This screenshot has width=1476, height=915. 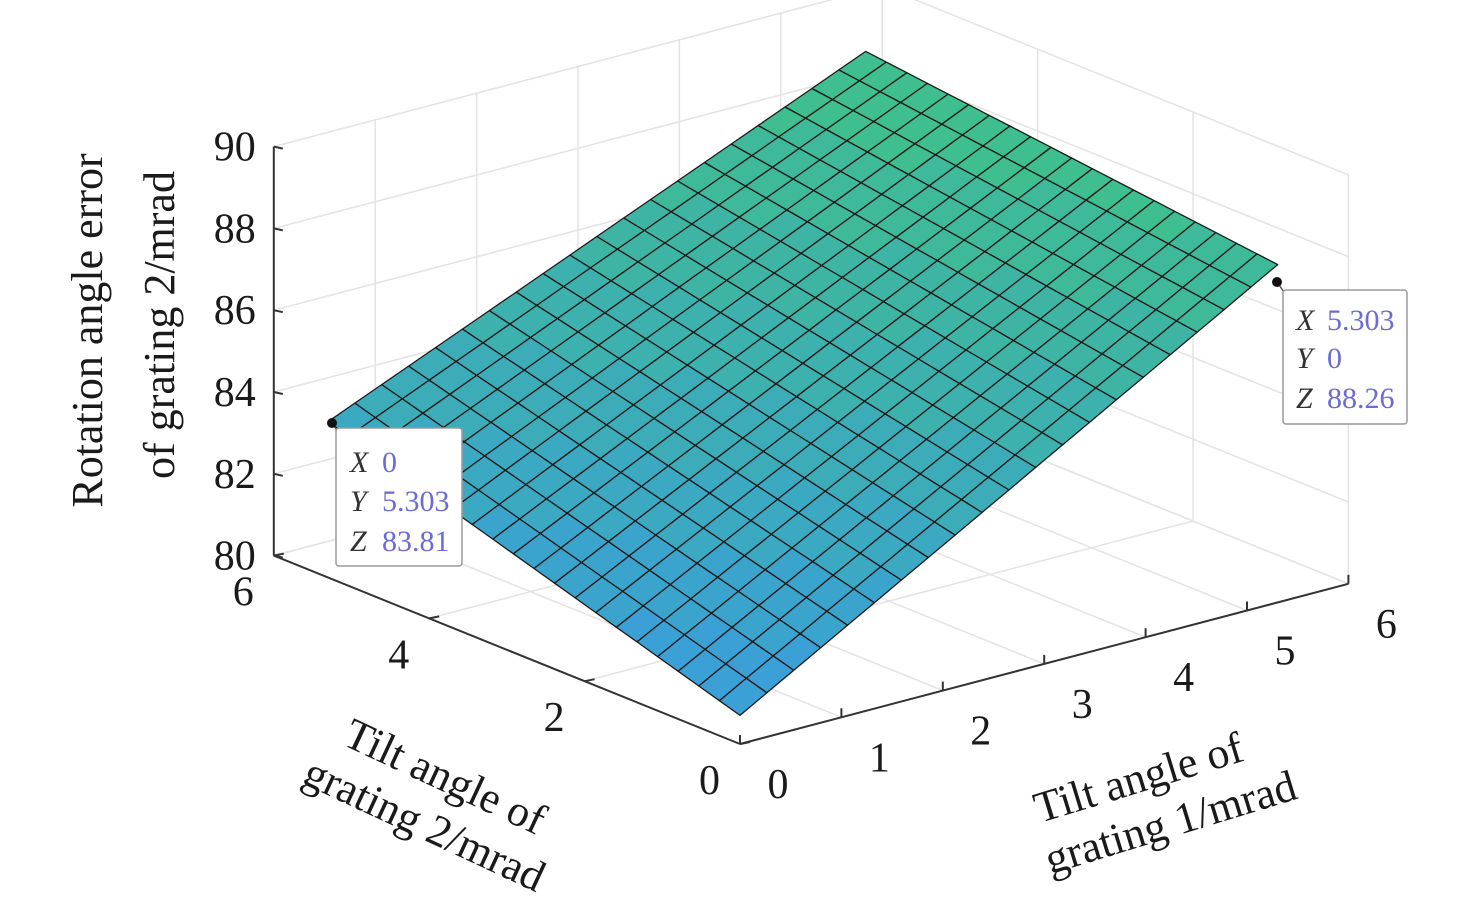 I want to click on datatip-x-5303: X 5.303 Y 0 Z 88.26, so click(x=1340, y=351).